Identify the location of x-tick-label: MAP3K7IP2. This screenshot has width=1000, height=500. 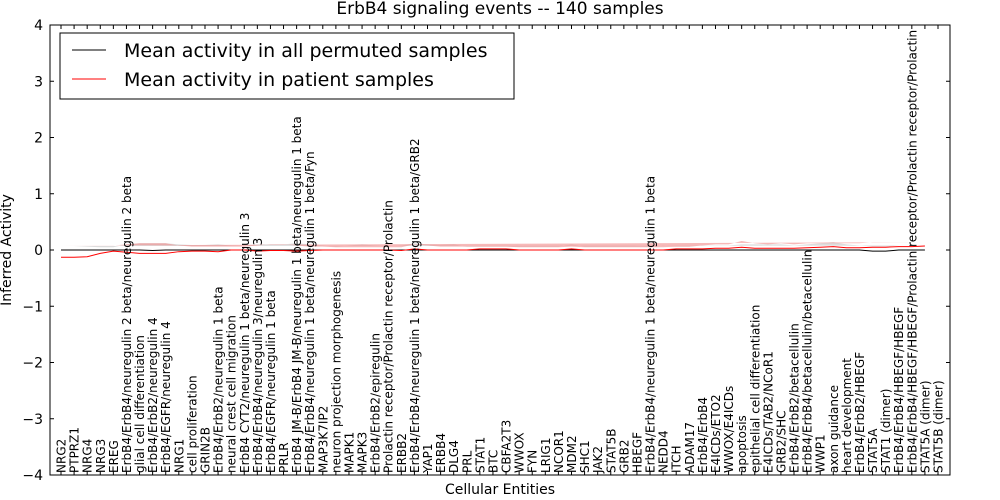
(323, 439).